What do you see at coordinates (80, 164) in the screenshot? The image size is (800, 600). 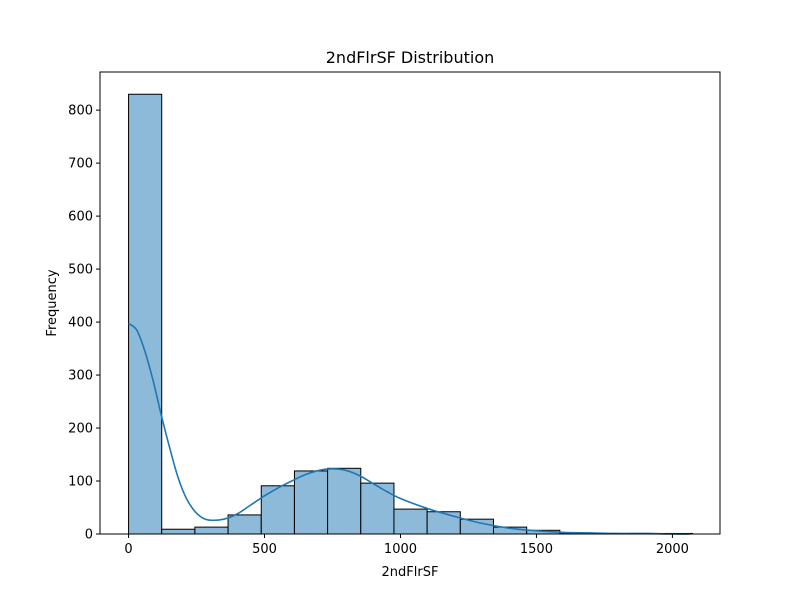 I see `y-tick-label: 700` at bounding box center [80, 164].